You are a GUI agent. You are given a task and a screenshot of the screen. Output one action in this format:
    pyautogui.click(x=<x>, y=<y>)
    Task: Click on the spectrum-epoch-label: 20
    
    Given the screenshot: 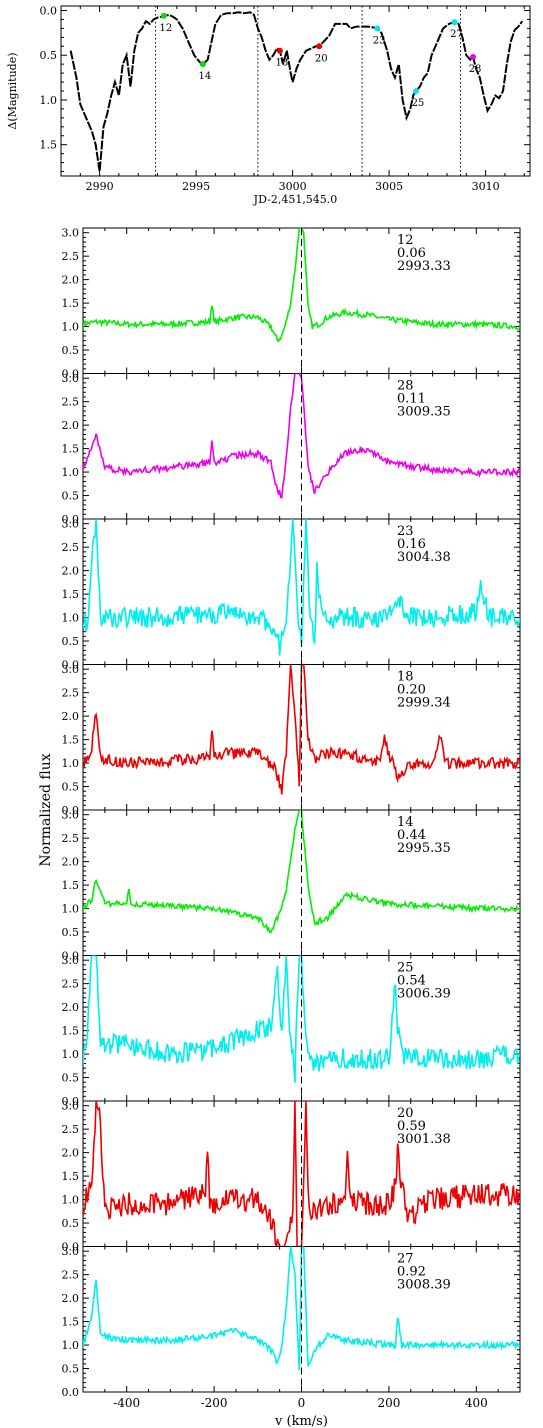 What is the action you would take?
    pyautogui.click(x=405, y=1113)
    